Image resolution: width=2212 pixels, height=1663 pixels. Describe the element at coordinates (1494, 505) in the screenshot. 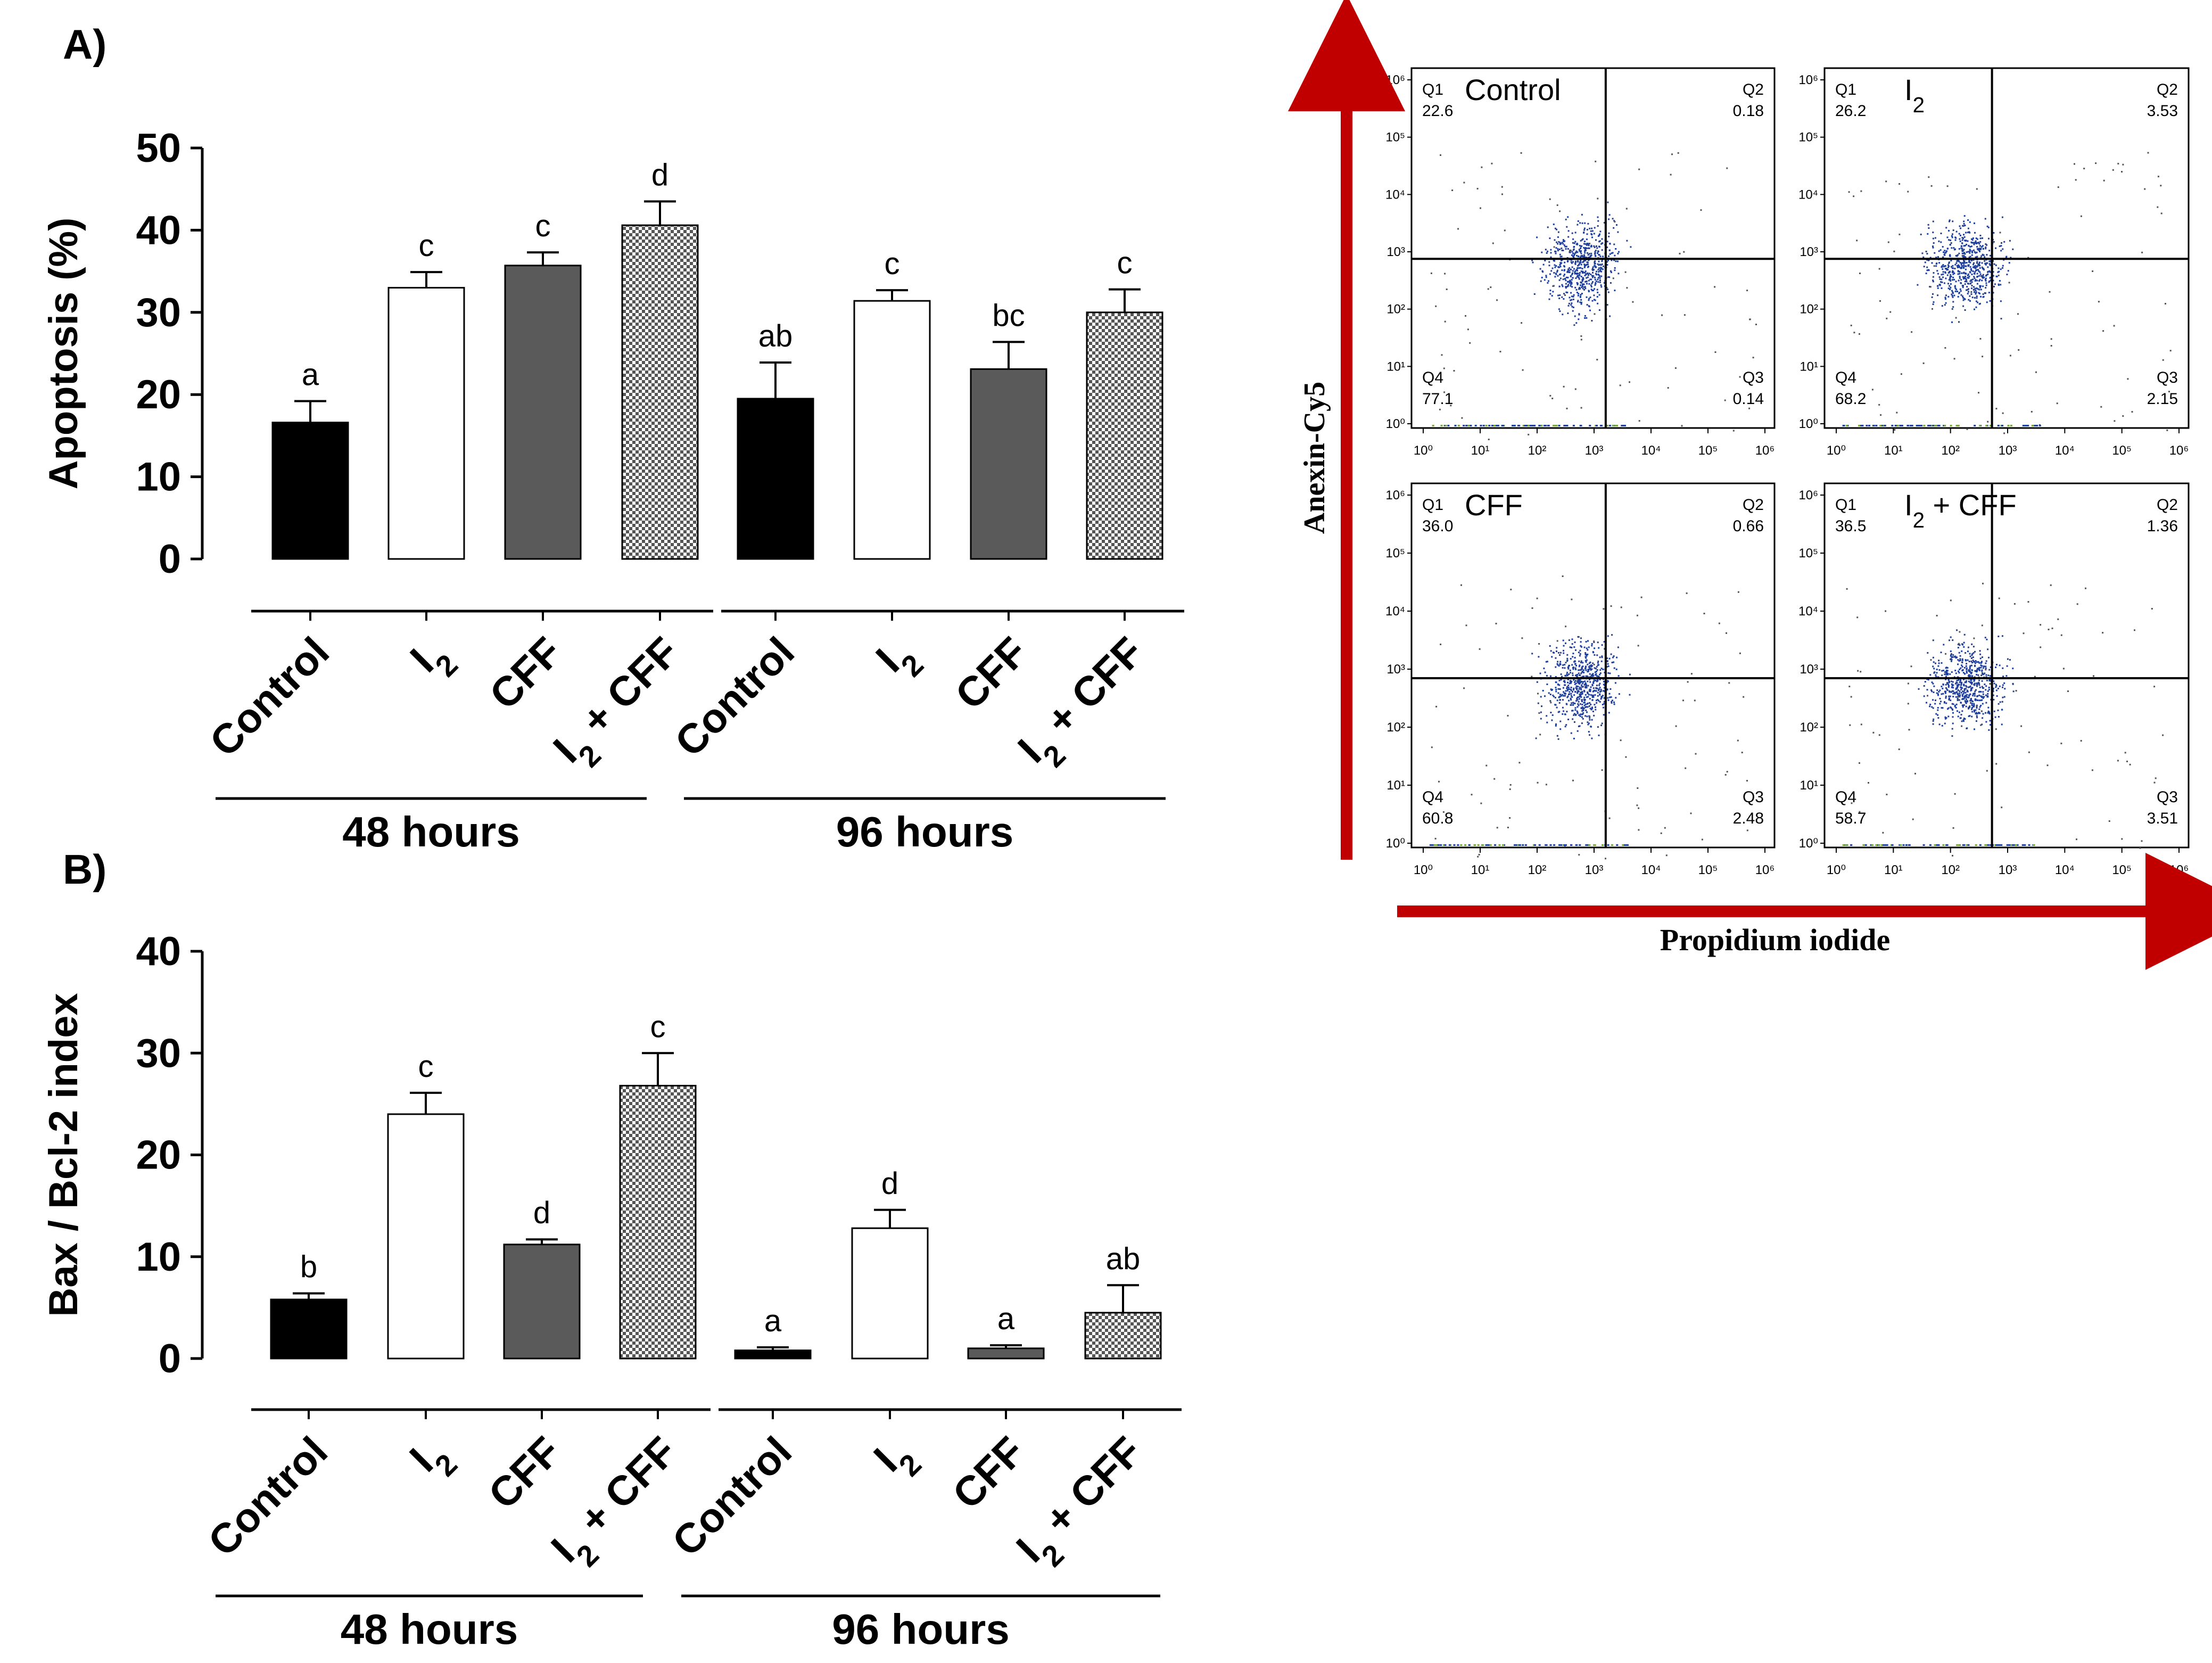

I see `flow-panel-title: CFF` at that location.